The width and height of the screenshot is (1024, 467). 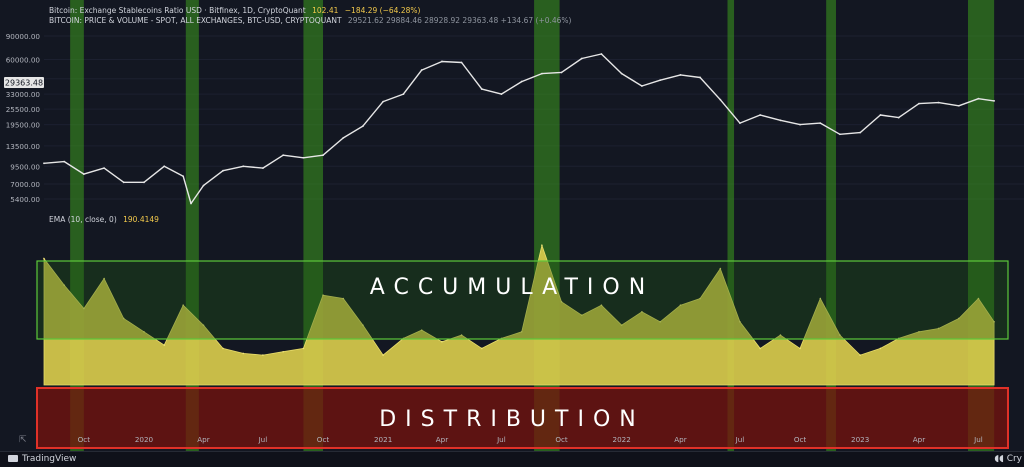 What do you see at coordinates (83, 219) in the screenshot?
I see `legend-ema-name: EMA (10, close, 0)` at bounding box center [83, 219].